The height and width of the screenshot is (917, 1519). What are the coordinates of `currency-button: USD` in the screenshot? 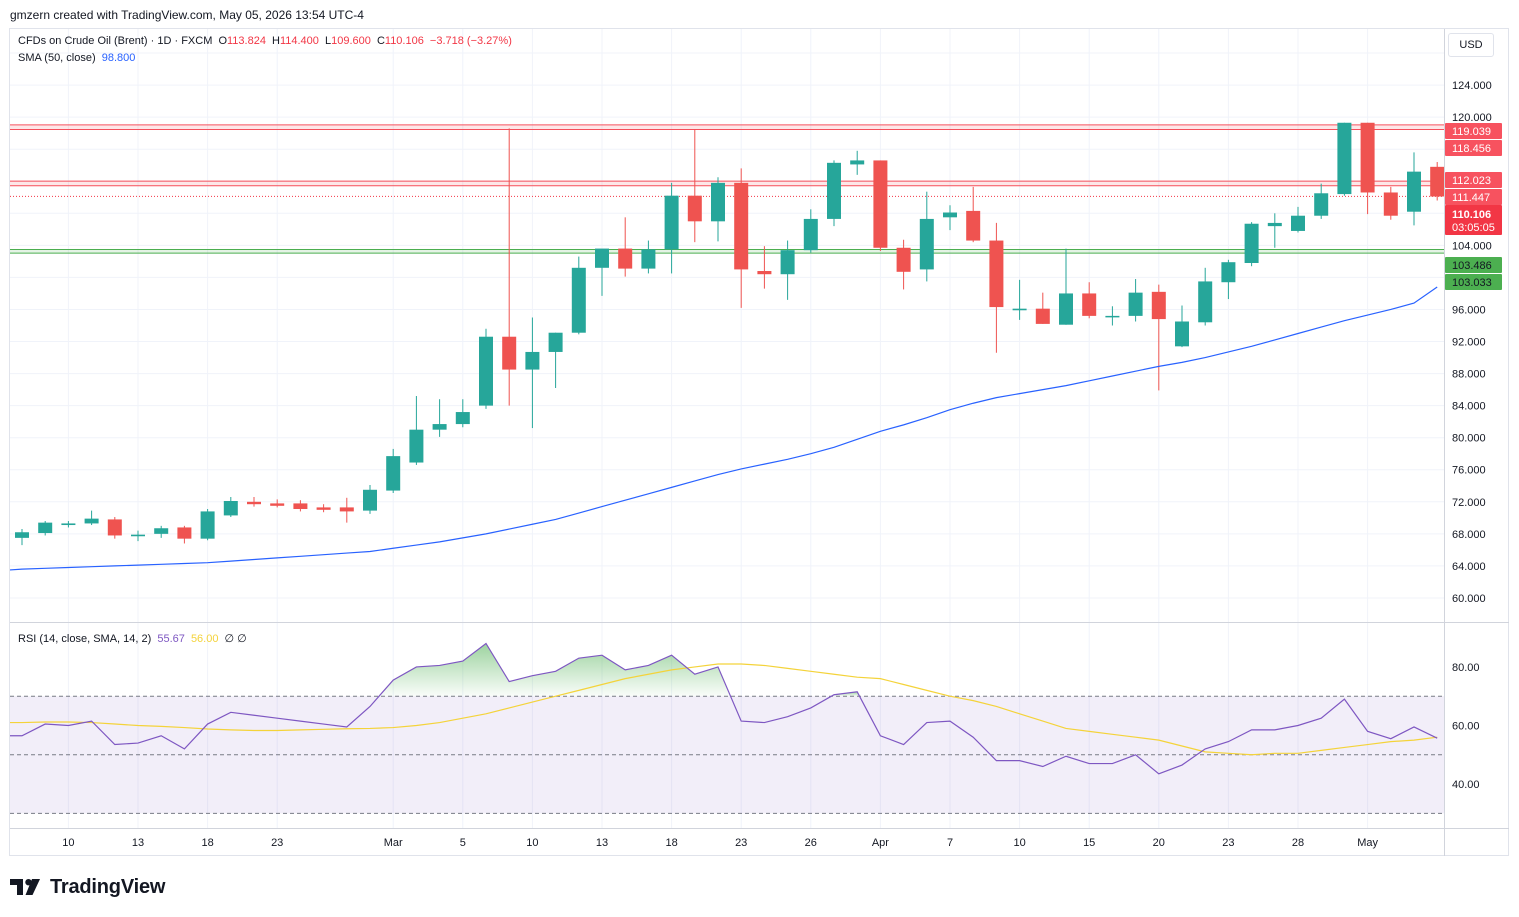 It's located at (1471, 45).